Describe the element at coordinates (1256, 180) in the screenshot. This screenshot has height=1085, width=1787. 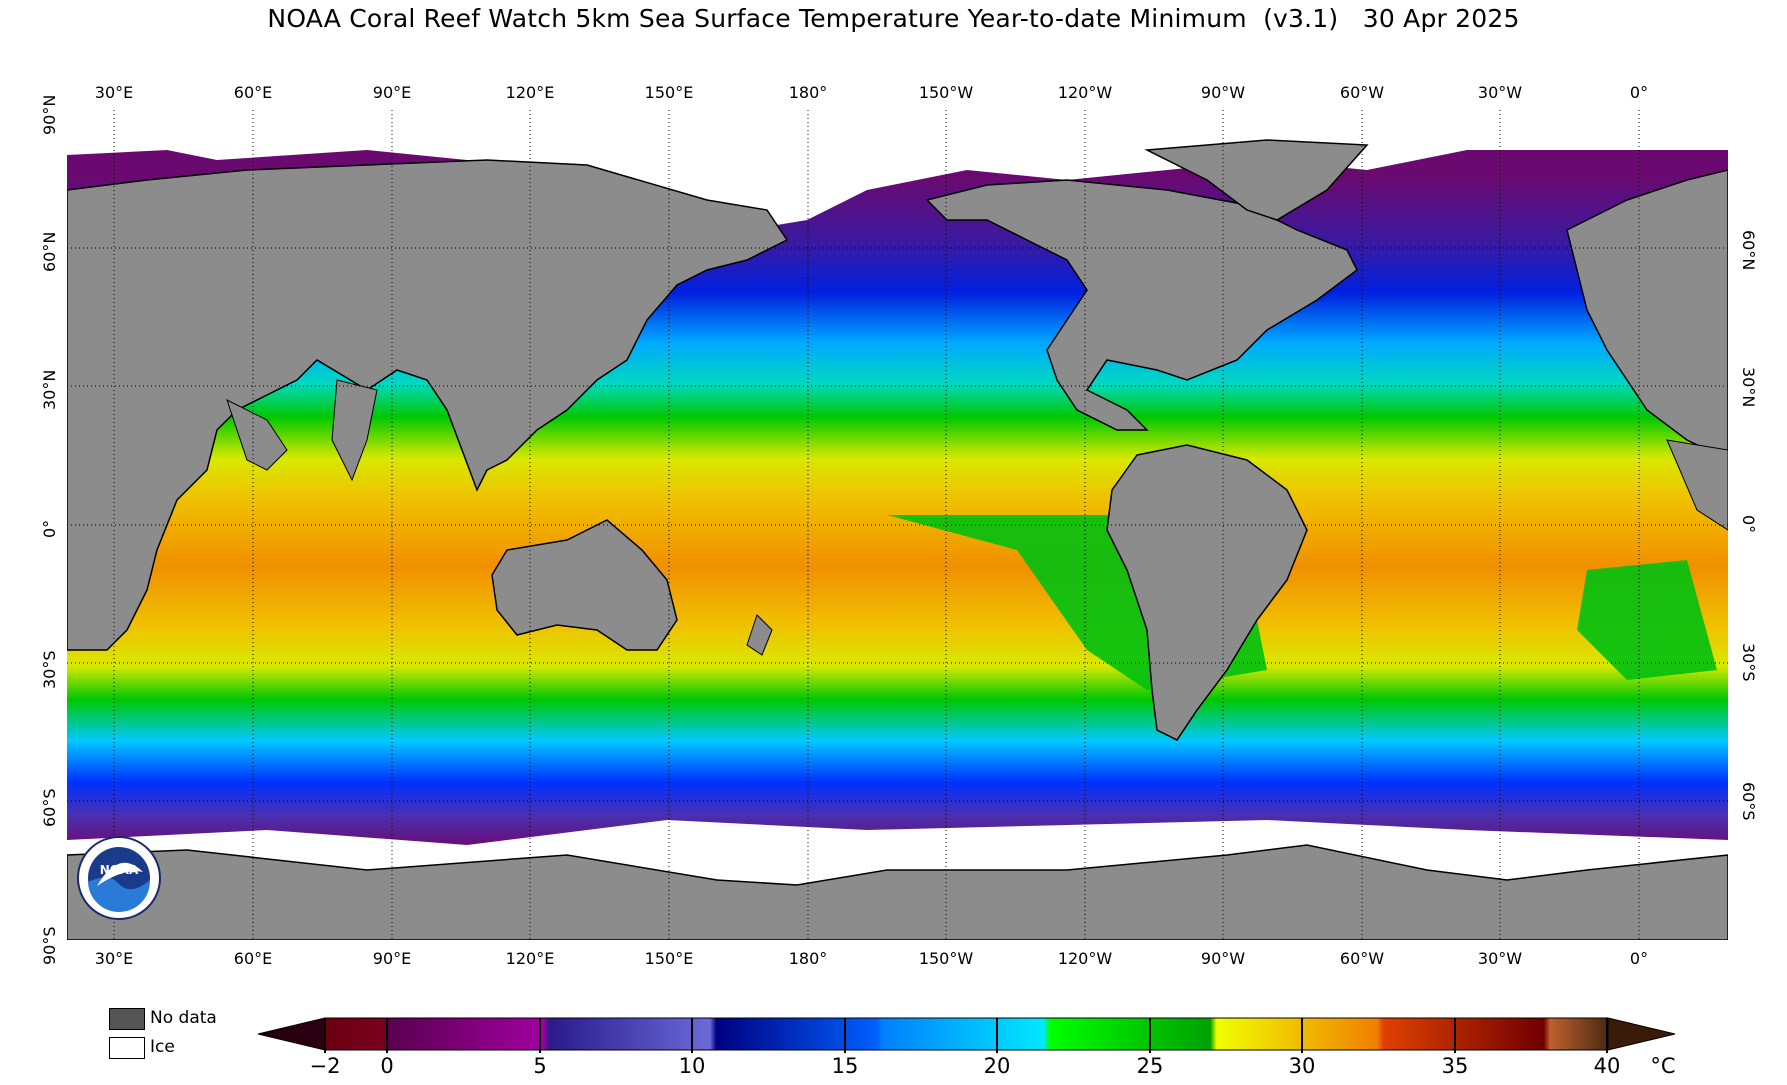
I see `greenland` at that location.